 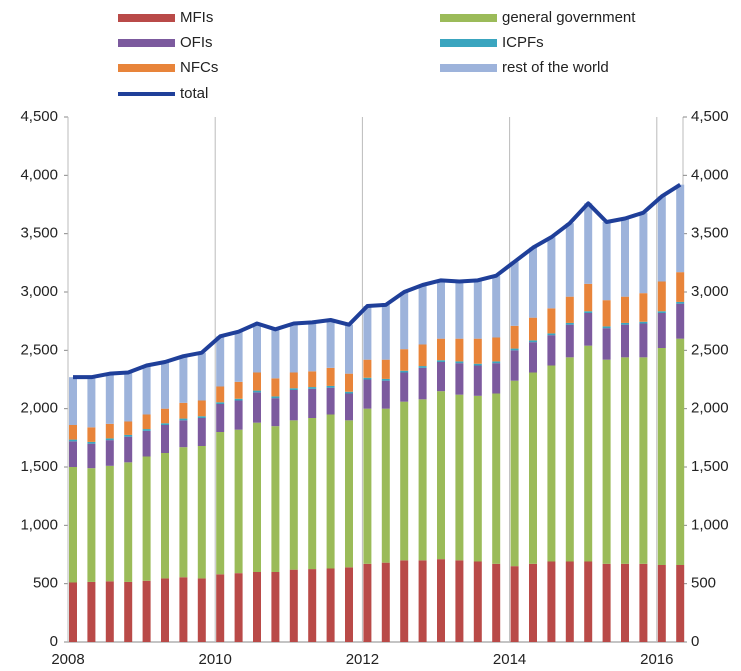 I want to click on y2-tick-label: 2,500, so click(x=710, y=349).